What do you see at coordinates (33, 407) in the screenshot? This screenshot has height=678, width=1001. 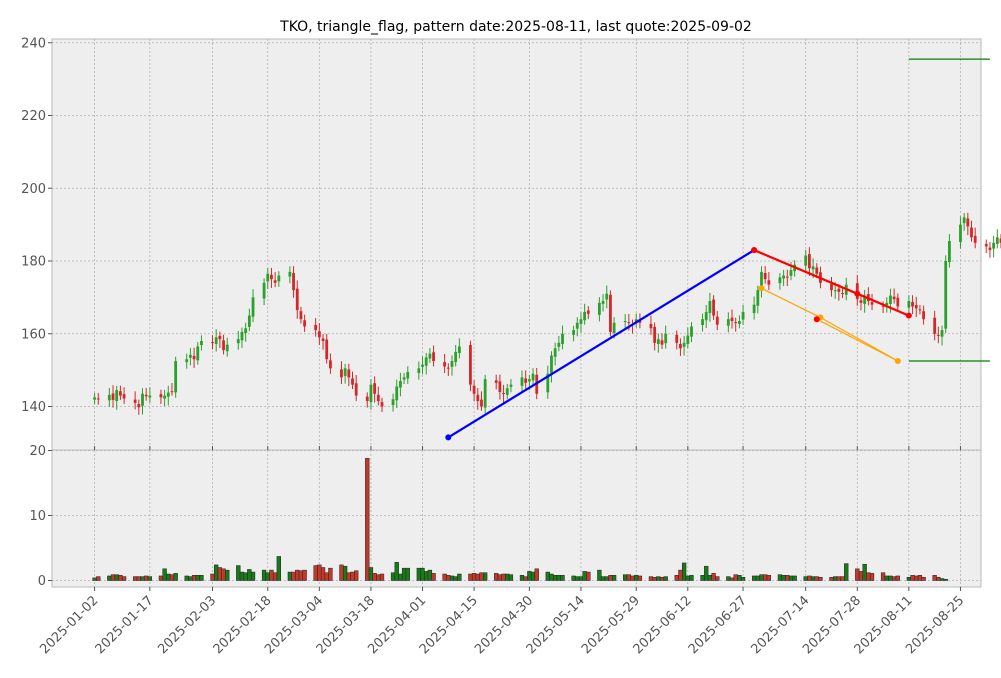 I see `y-tick-label: 140` at bounding box center [33, 407].